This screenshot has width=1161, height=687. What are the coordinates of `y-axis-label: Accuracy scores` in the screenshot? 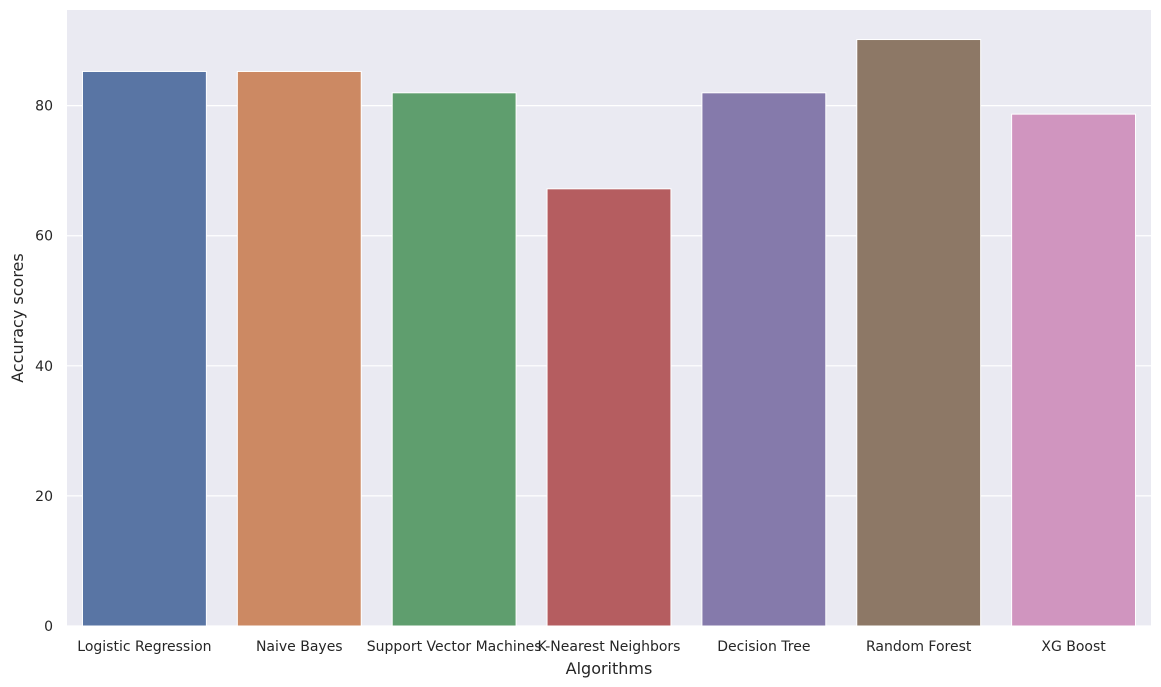 It's located at (17, 317).